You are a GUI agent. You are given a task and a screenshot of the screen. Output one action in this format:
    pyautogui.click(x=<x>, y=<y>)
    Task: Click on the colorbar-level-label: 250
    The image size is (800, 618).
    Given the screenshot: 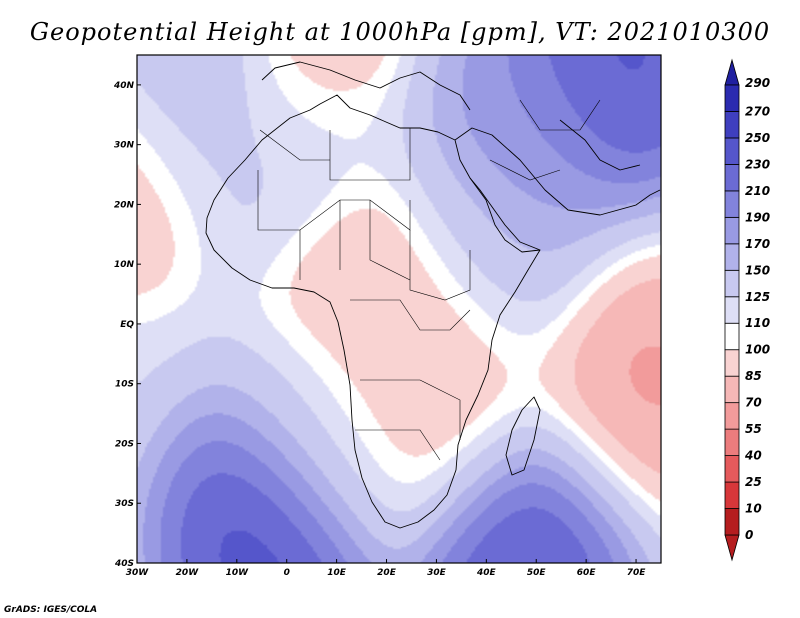 What is the action you would take?
    pyautogui.click(x=757, y=138)
    